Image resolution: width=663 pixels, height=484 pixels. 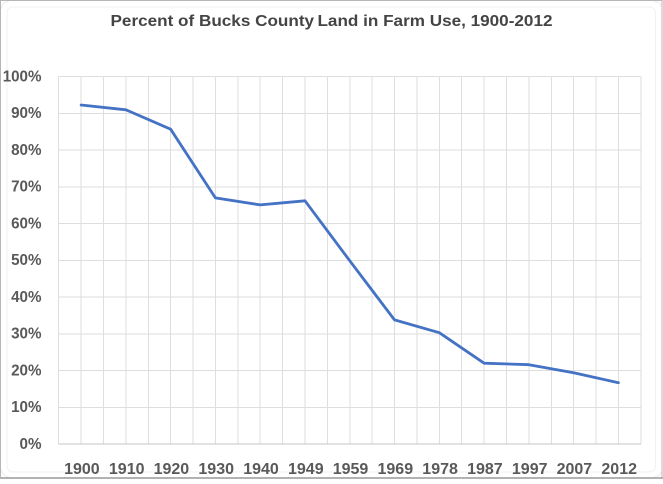 I want to click on svg-text: 1930, so click(x=216, y=469).